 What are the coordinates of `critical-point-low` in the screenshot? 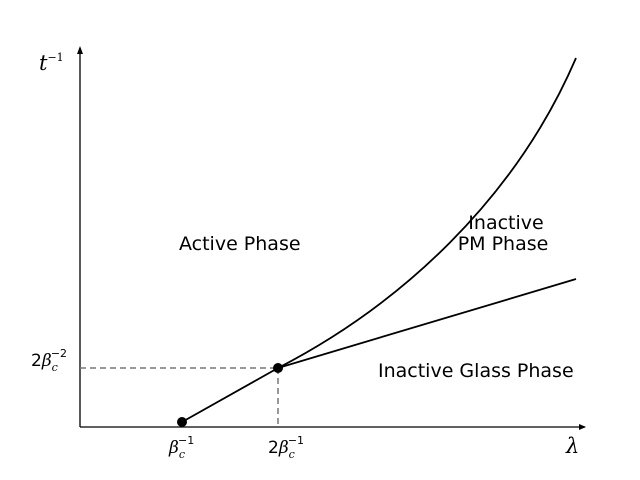 It's located at (182, 422).